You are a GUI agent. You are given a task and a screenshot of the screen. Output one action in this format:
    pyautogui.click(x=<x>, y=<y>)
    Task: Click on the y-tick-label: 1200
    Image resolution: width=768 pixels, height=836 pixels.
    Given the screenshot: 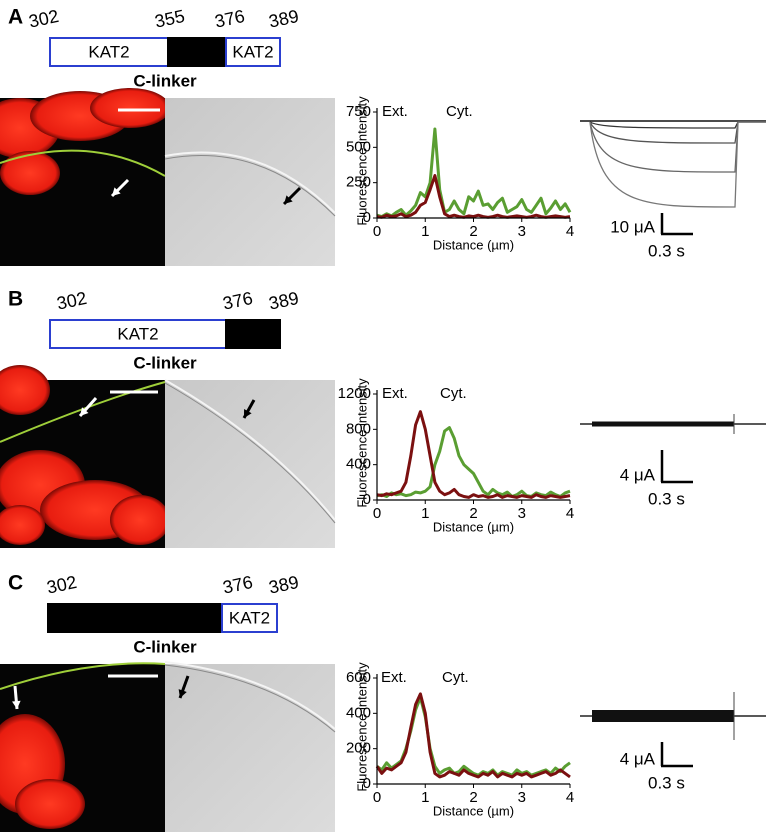 What is the action you would take?
    pyautogui.click(x=354, y=393)
    